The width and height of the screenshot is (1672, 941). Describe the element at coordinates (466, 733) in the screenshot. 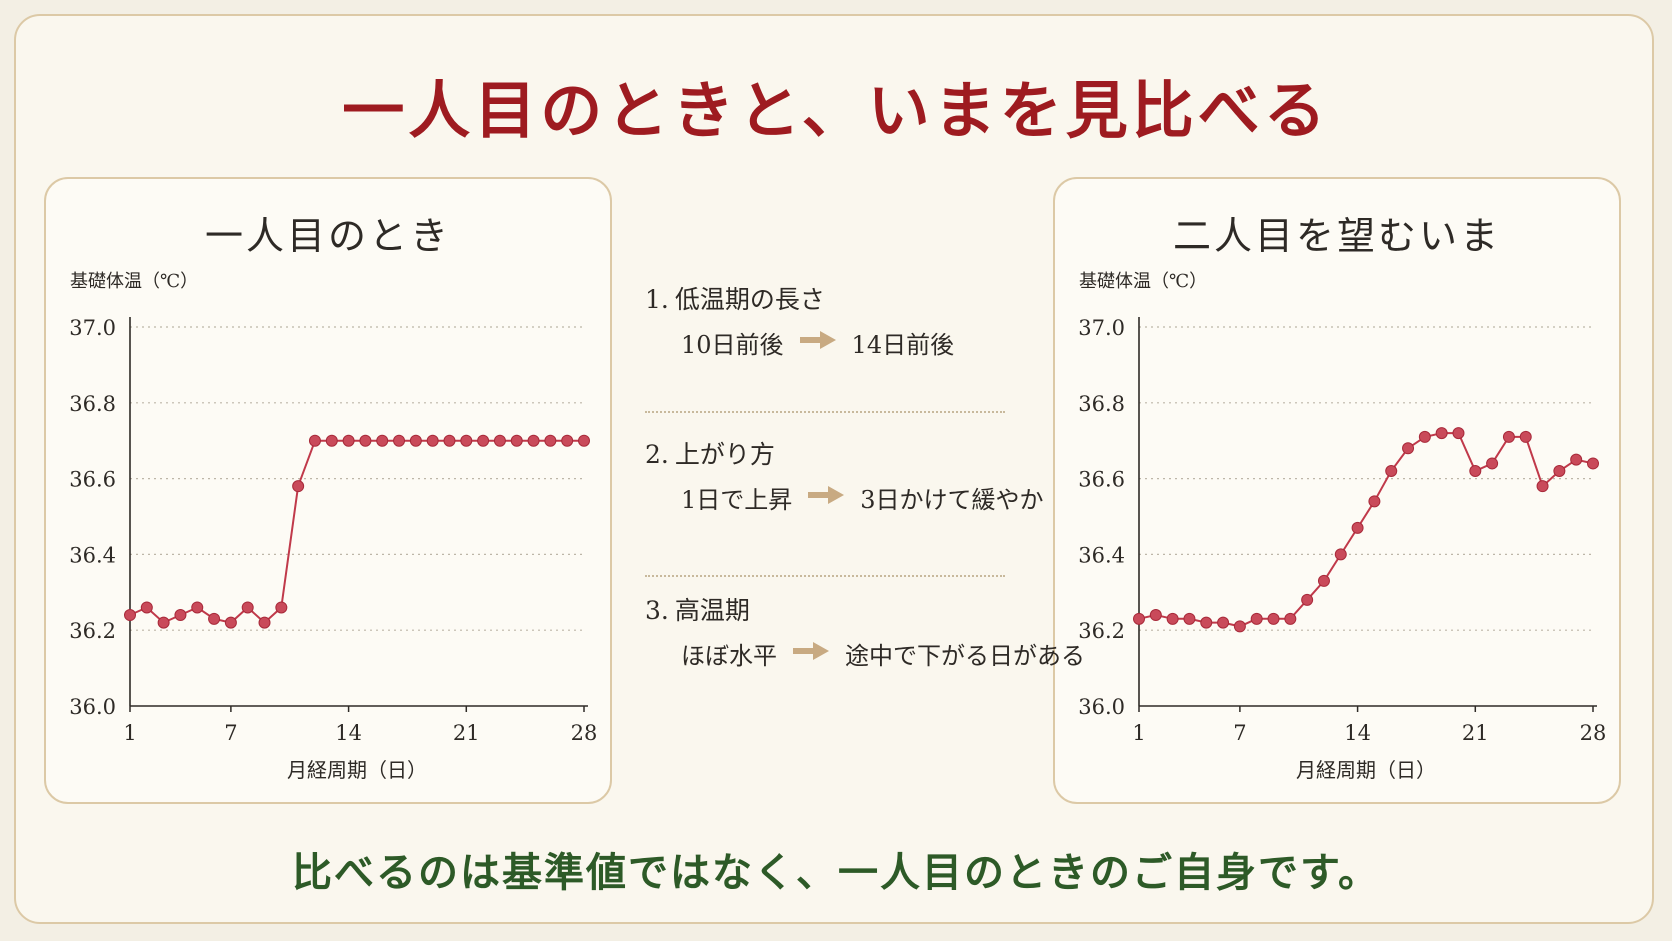

I see `x-tick-label: 21` at that location.